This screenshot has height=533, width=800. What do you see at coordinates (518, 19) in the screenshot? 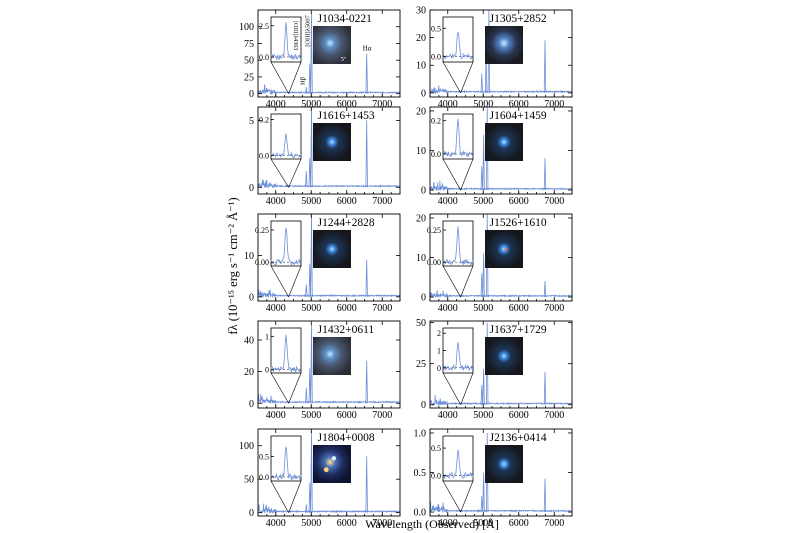
I see `panel-title: J1305+2852` at bounding box center [518, 19].